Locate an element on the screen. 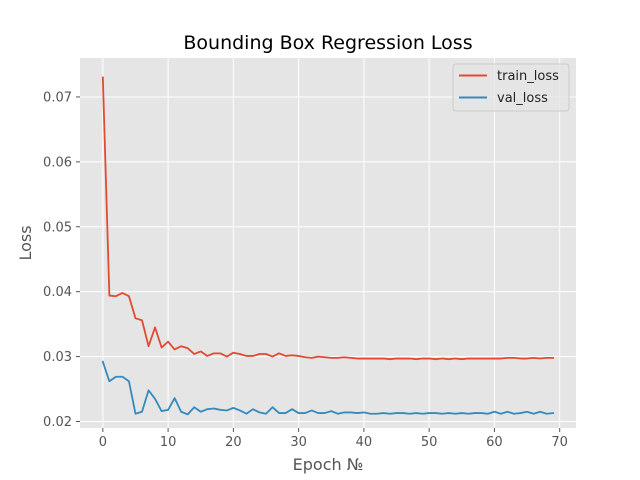 The width and height of the screenshot is (640, 480). x-tick-label: 60 is located at coordinates (494, 442).